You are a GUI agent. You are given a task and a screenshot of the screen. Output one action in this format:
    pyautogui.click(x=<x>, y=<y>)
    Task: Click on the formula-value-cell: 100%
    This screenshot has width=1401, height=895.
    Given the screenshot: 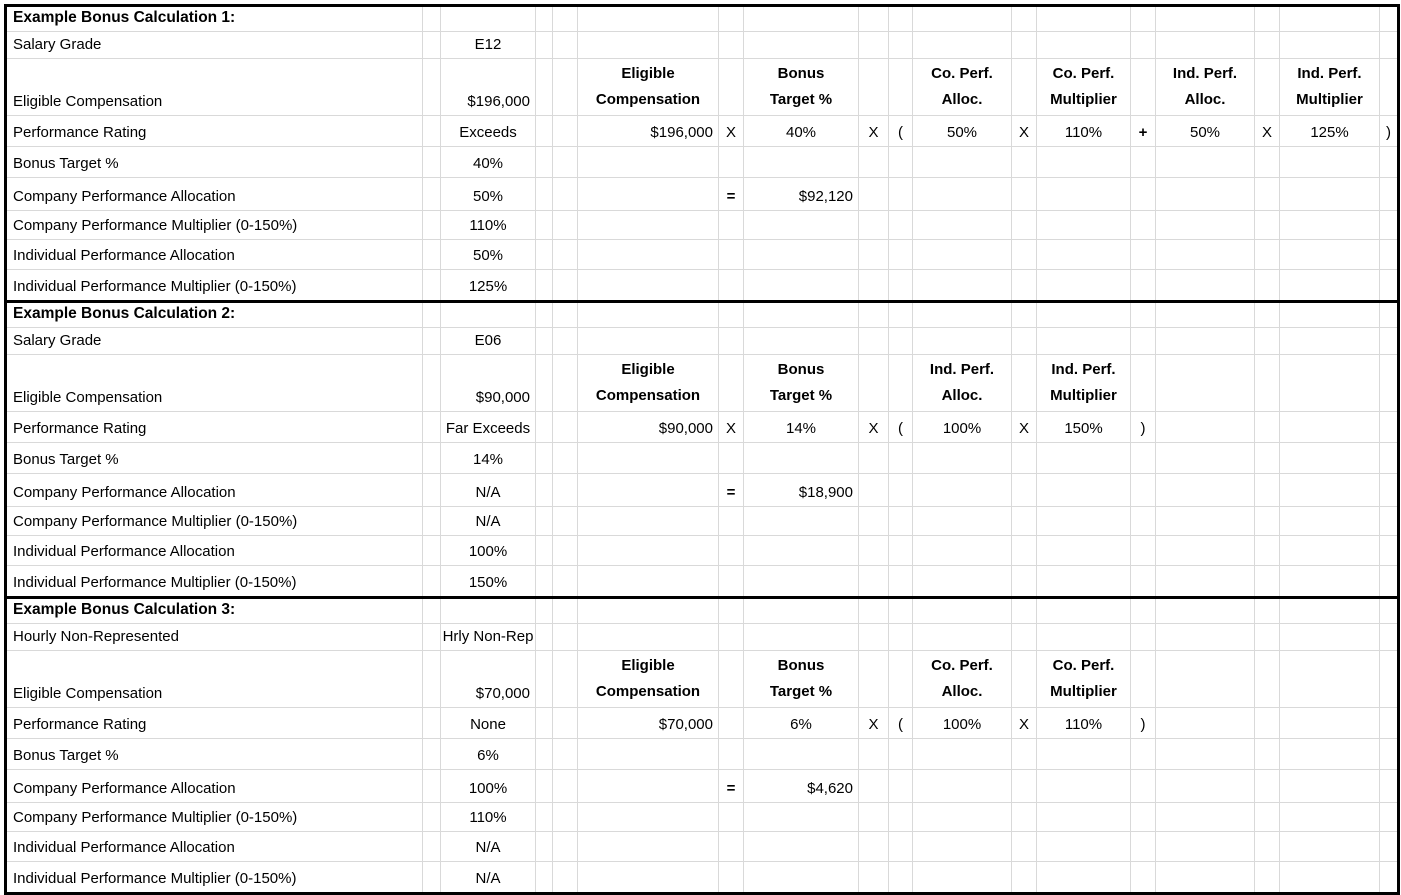 What is the action you would take?
    pyautogui.click(x=962, y=723)
    